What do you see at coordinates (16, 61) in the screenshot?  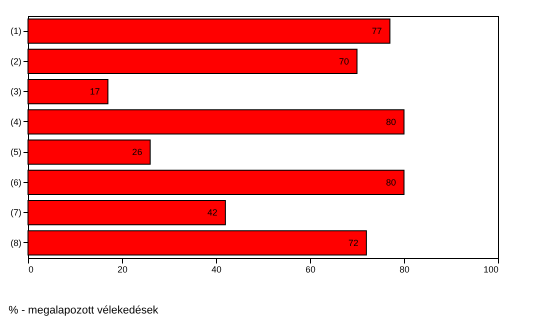 I see `y-tick-label: (2)` at bounding box center [16, 61].